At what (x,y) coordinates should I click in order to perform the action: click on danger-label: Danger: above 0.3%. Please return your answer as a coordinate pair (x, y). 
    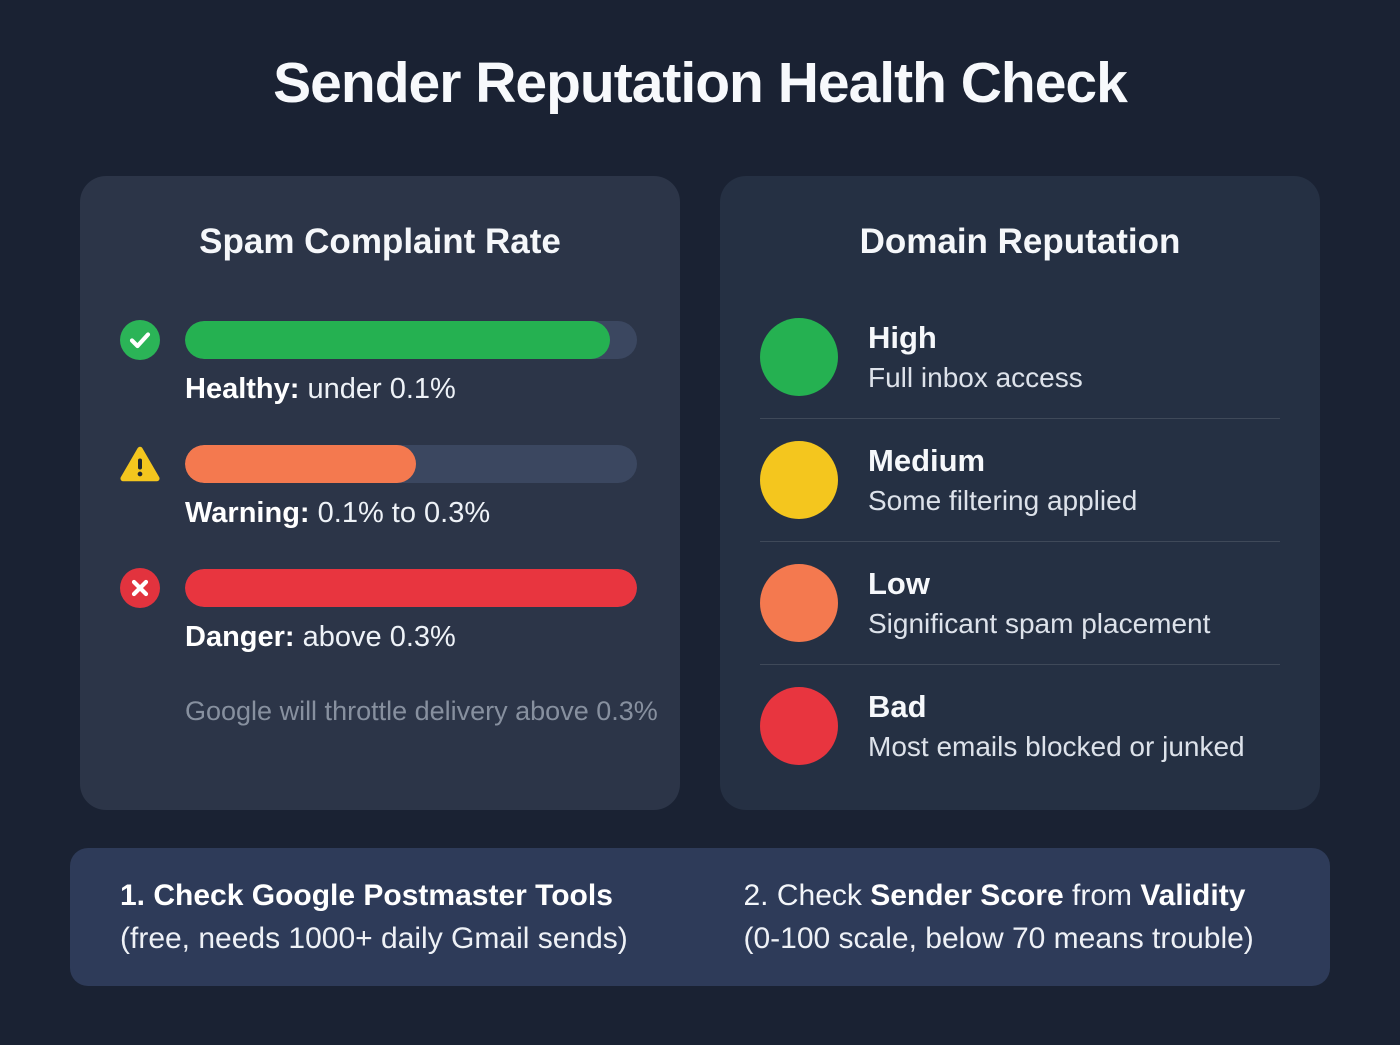
    Looking at the image, I should click on (432, 637).